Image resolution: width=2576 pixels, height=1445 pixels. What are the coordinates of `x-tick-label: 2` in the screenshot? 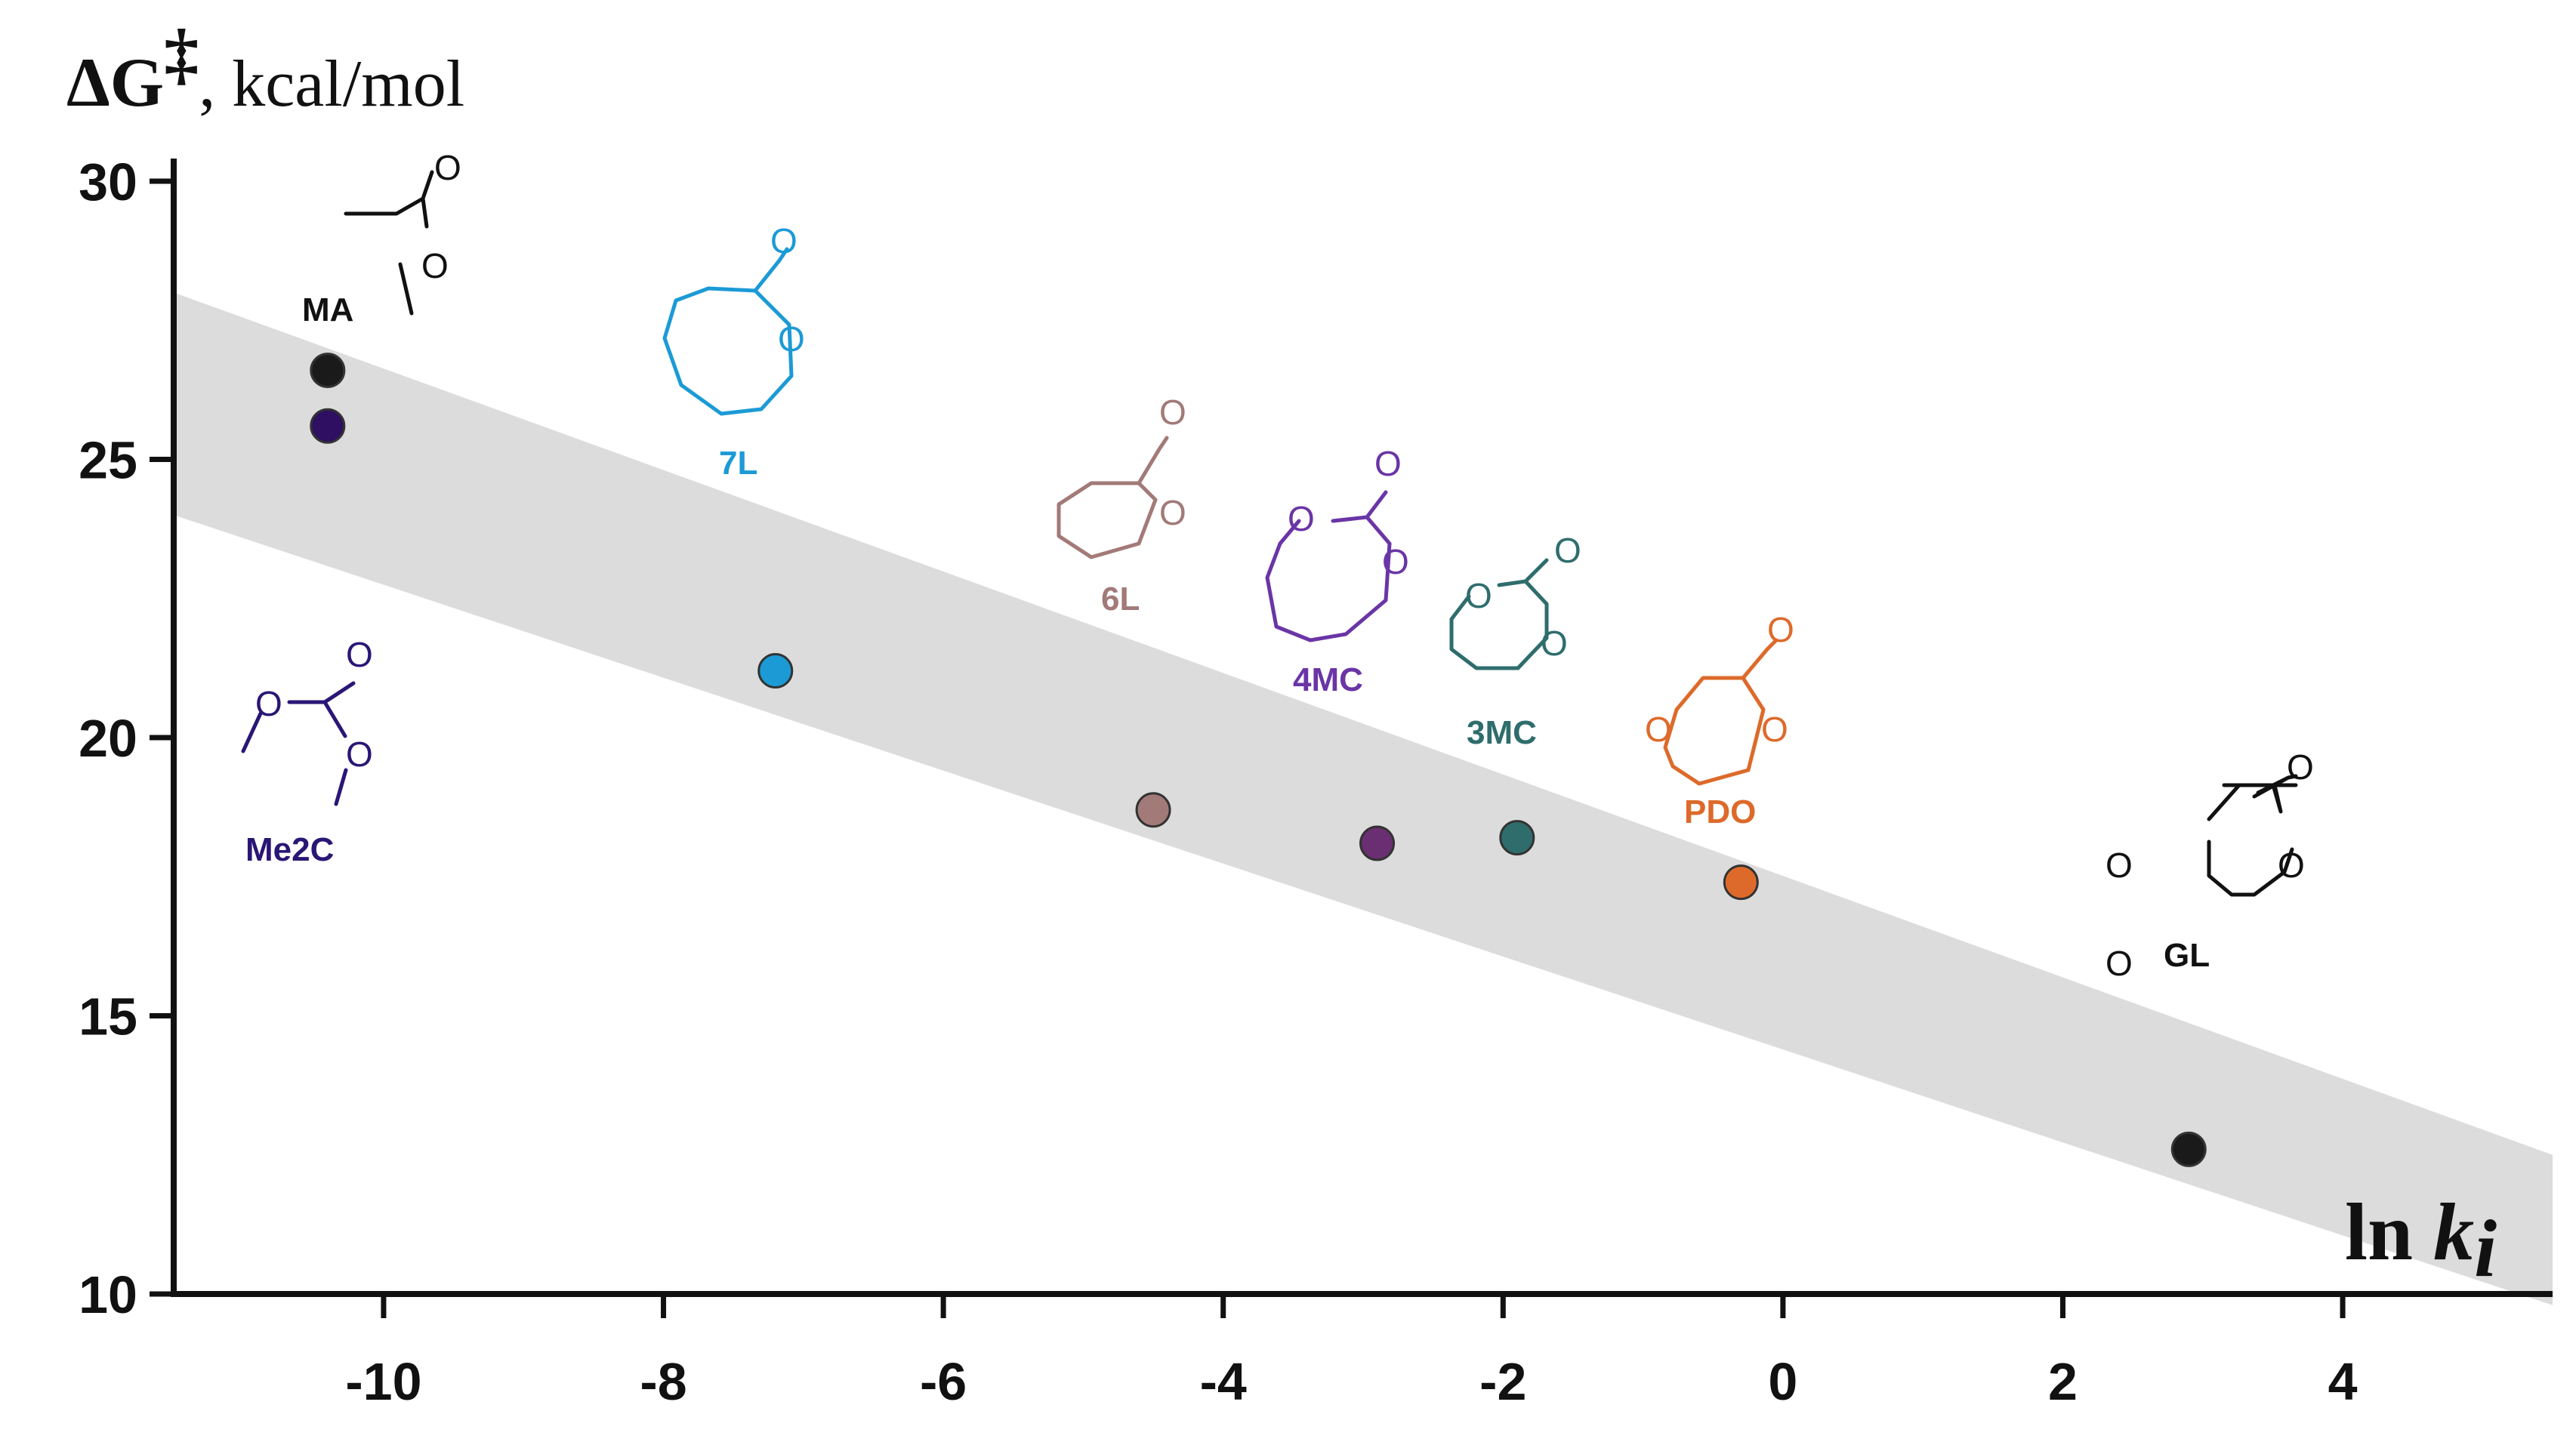 It's located at (2063, 1381).